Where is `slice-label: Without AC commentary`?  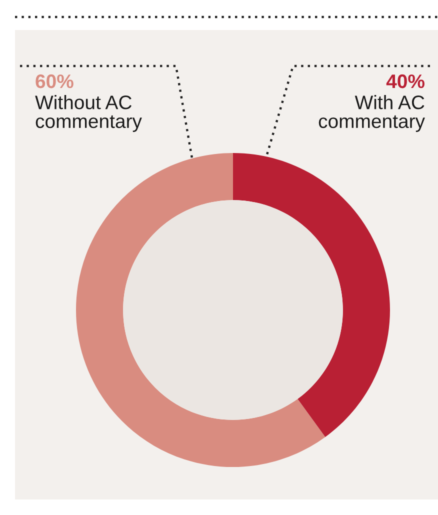 slice-label: Without AC commentary is located at coordinates (88, 113).